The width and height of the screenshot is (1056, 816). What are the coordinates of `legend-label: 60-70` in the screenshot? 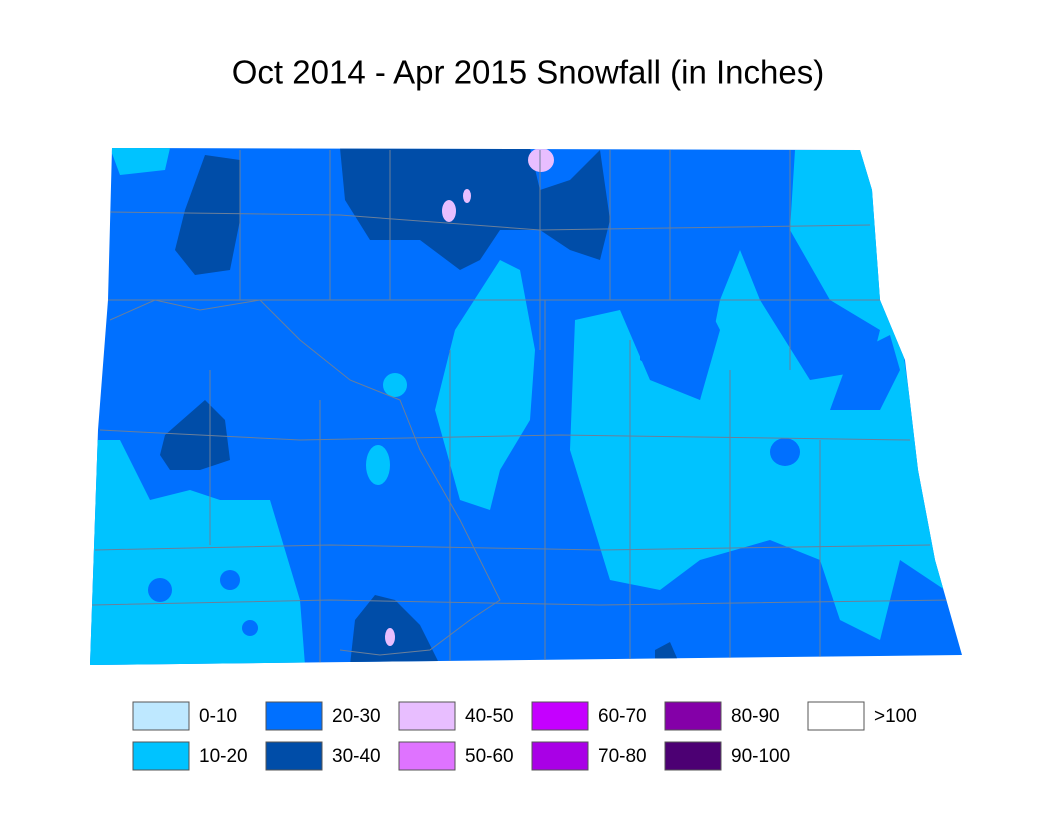 It's located at (622, 716).